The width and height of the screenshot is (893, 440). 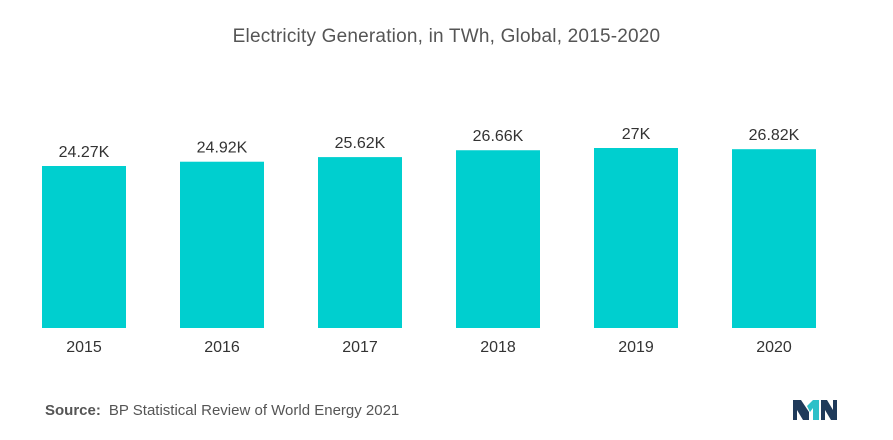 What do you see at coordinates (222, 148) in the screenshot?
I see `data-label-2016: 24.92K` at bounding box center [222, 148].